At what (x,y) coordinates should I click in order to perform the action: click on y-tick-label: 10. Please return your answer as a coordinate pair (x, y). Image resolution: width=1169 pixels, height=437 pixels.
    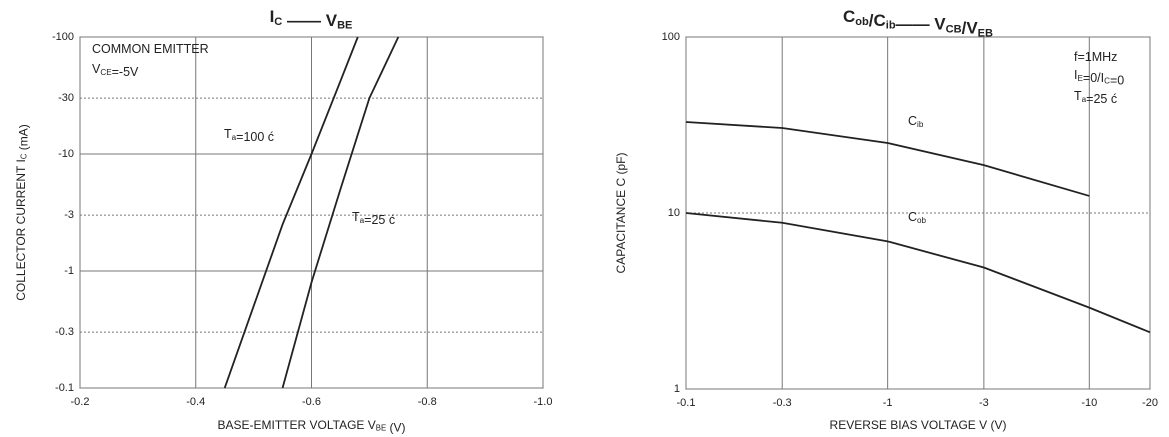
    Looking at the image, I should click on (674, 213).